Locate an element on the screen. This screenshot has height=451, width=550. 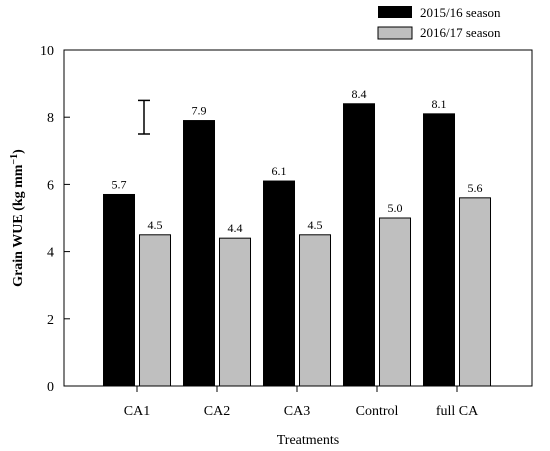
y-tick-label: 10 is located at coordinates (47, 51).